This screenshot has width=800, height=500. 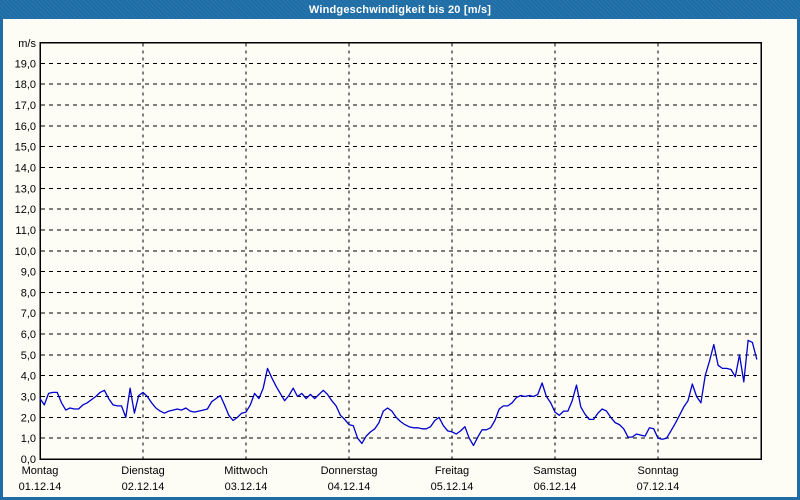 I want to click on y-tick-label: 5,0, so click(x=28, y=356).